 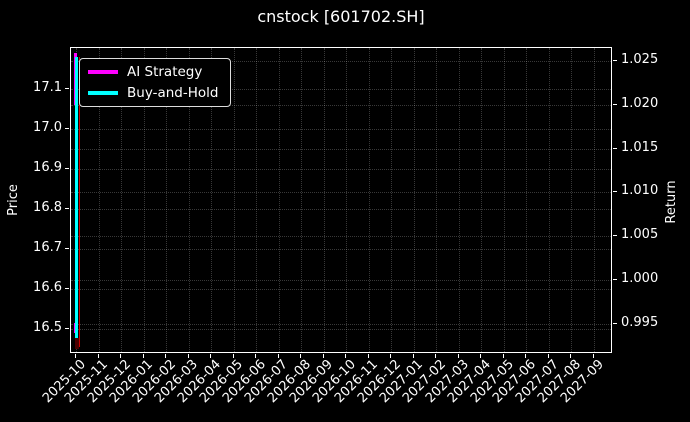 What do you see at coordinates (47, 287) in the screenshot?
I see `left-tick-label: 16.6` at bounding box center [47, 287].